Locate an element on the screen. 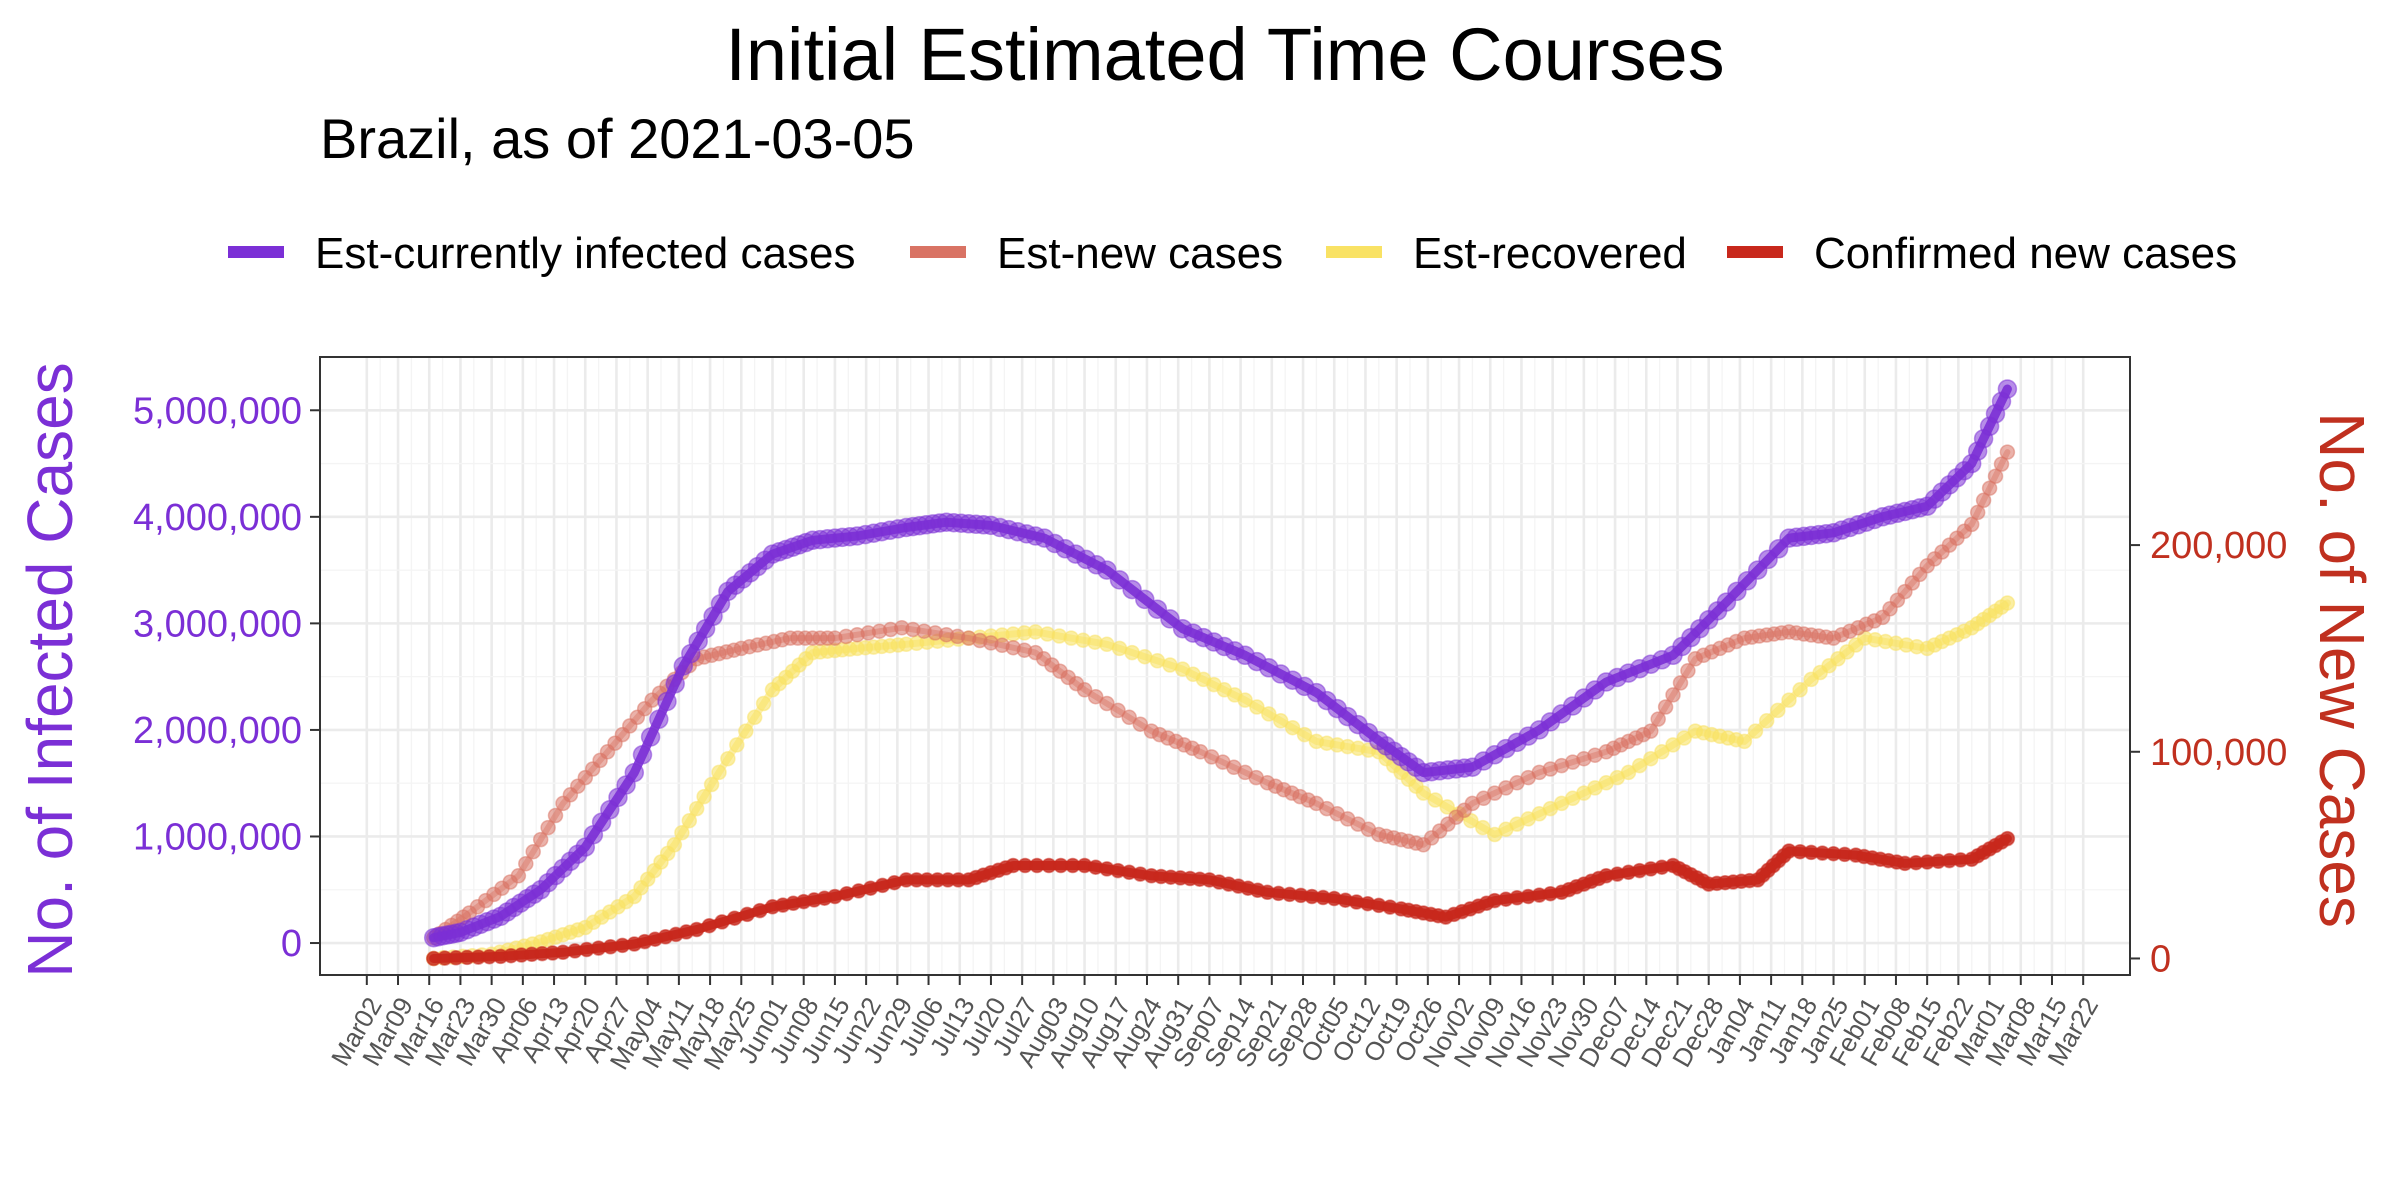 The image size is (2400, 1200). chart-title: Initial Estimated Time Courses is located at coordinates (1224, 54).